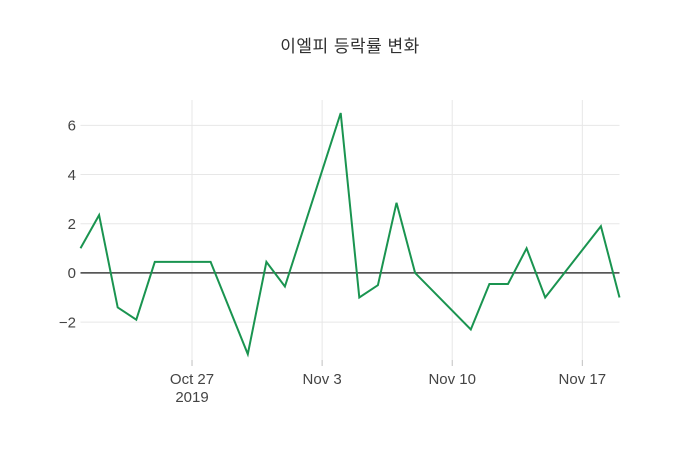 Image resolution: width=700 pixels, height=450 pixels. What do you see at coordinates (452, 379) in the screenshot?
I see `x-tick-label: Nov 10` at bounding box center [452, 379].